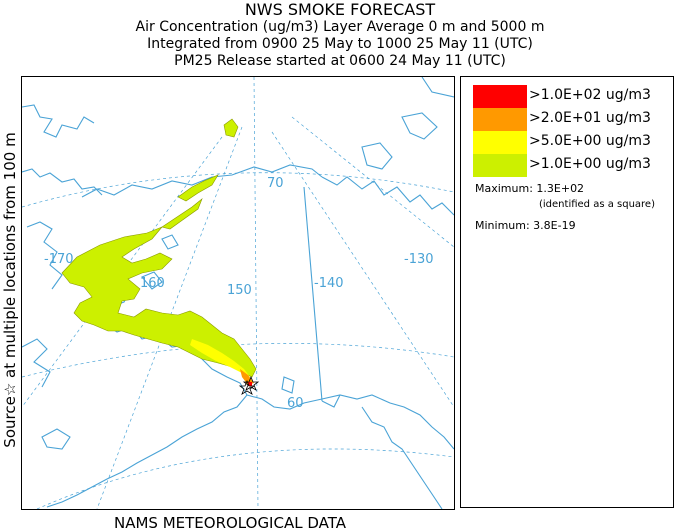 The height and width of the screenshot is (532, 678). I want to click on legend-label: >2.0E+01 ug/m3, so click(590, 118).